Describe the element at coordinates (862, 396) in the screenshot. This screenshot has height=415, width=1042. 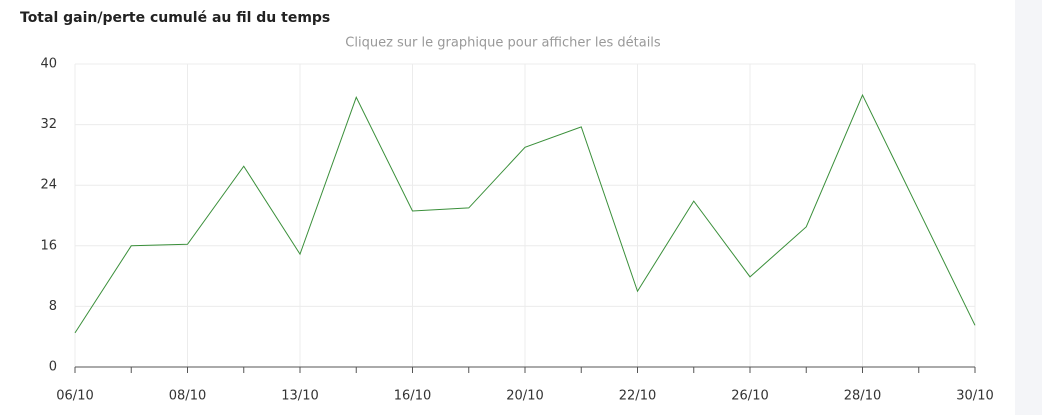
I see `x-tick-label: 28/10` at that location.